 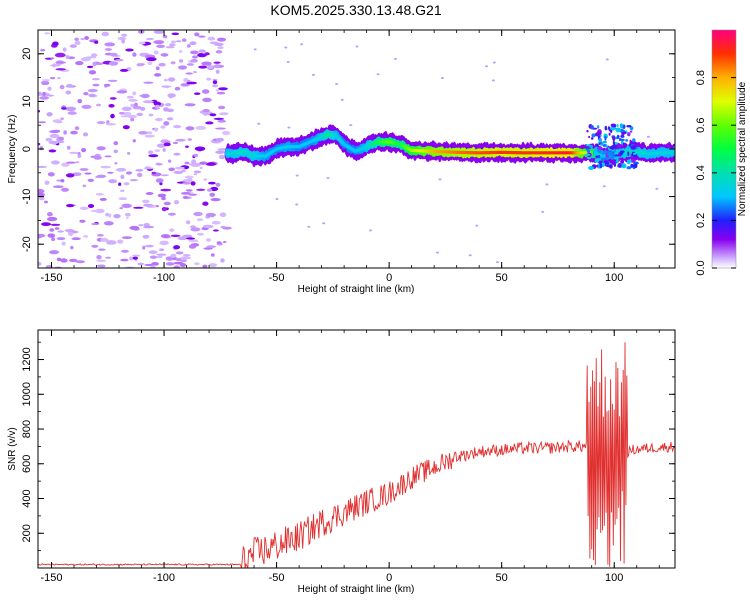 What do you see at coordinates (12, 448) in the screenshot?
I see `snr-y-label: SNR (v/v)` at bounding box center [12, 448].